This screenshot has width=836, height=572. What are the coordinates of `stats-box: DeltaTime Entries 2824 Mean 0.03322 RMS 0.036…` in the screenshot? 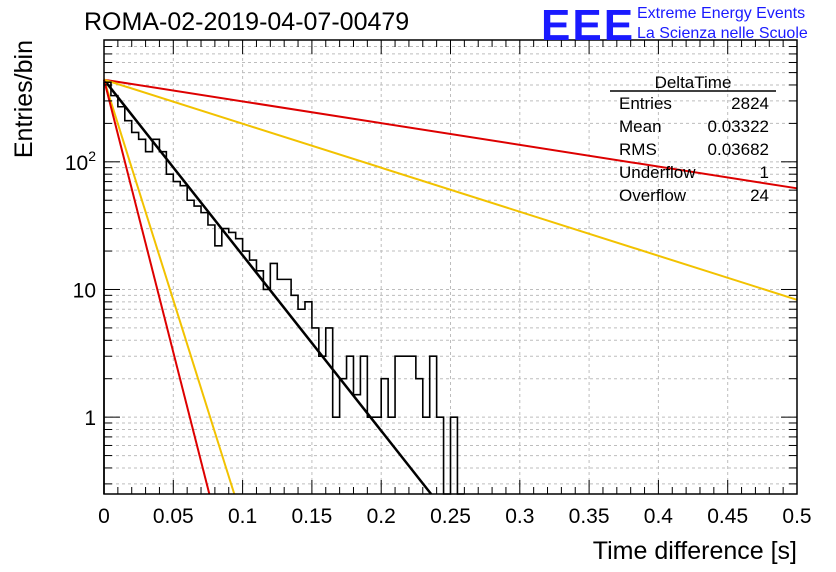 It's located at (693, 139).